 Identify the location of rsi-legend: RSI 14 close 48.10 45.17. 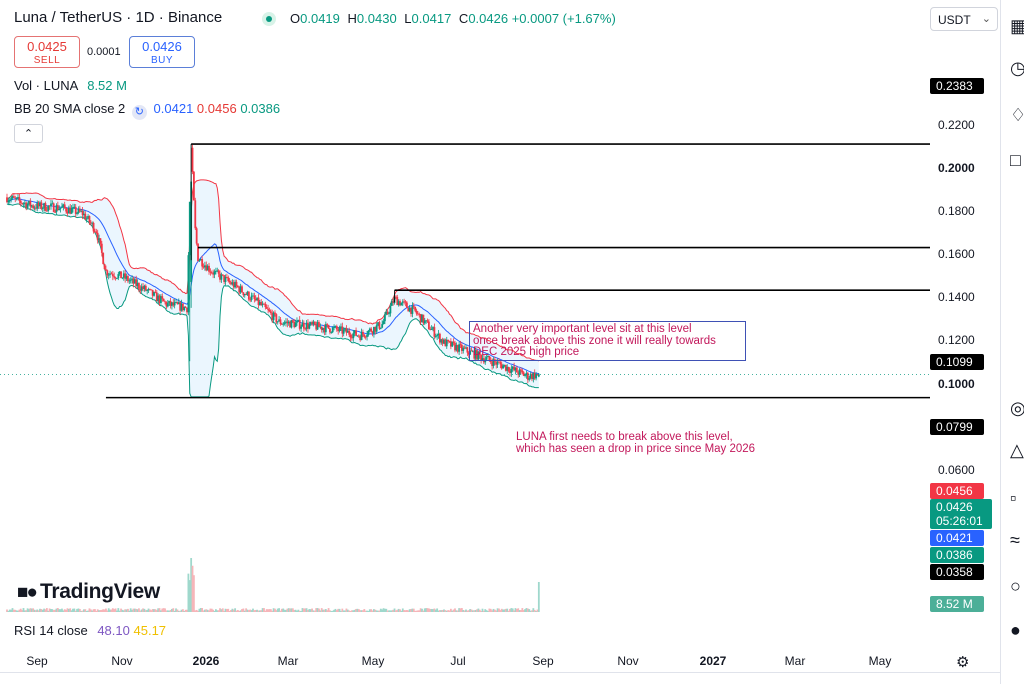
(90, 630).